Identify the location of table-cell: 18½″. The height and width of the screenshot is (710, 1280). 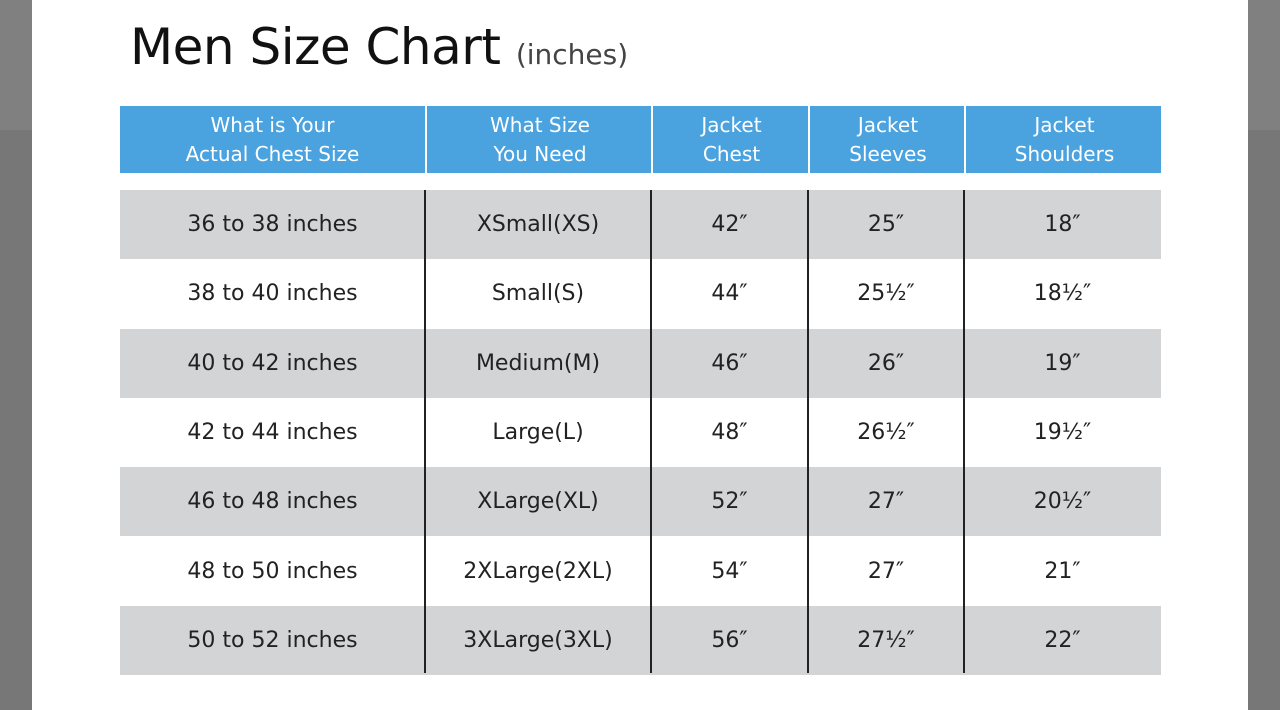
(1062, 294).